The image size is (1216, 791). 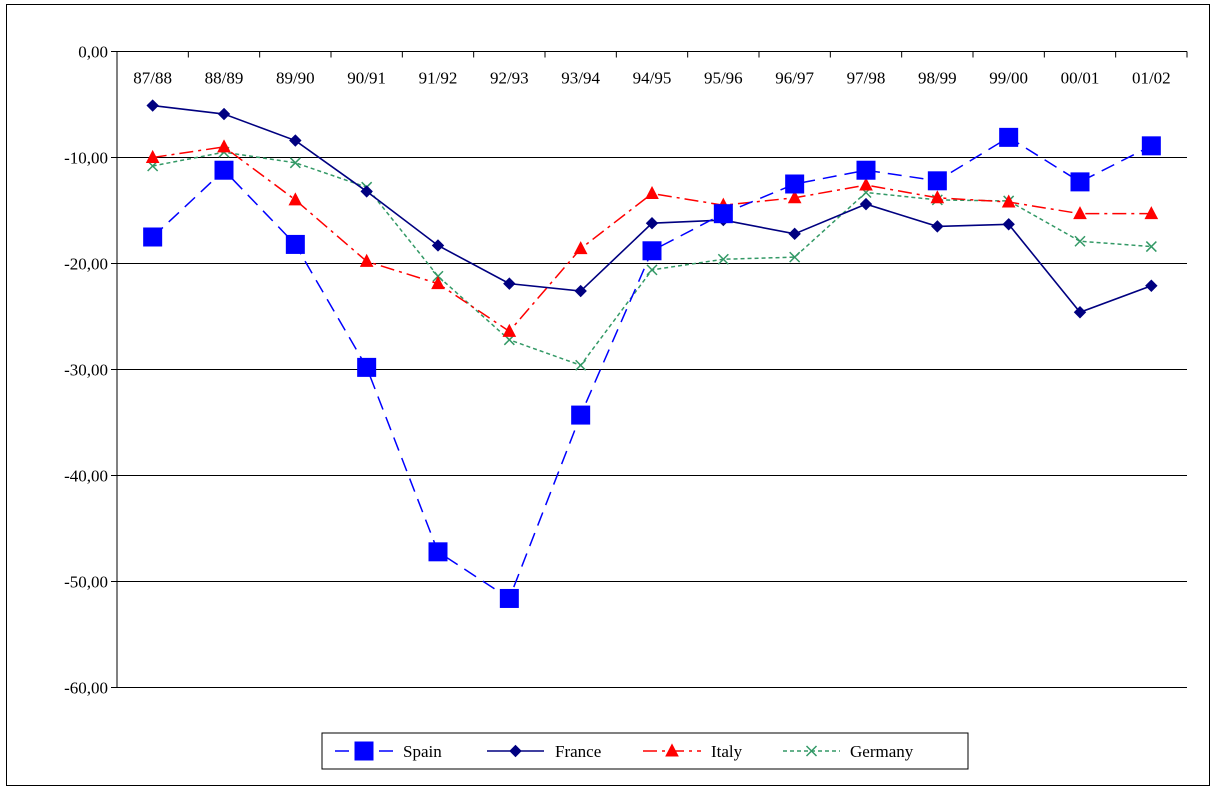 I want to click on x-tick-label: 94/95, so click(x=652, y=78).